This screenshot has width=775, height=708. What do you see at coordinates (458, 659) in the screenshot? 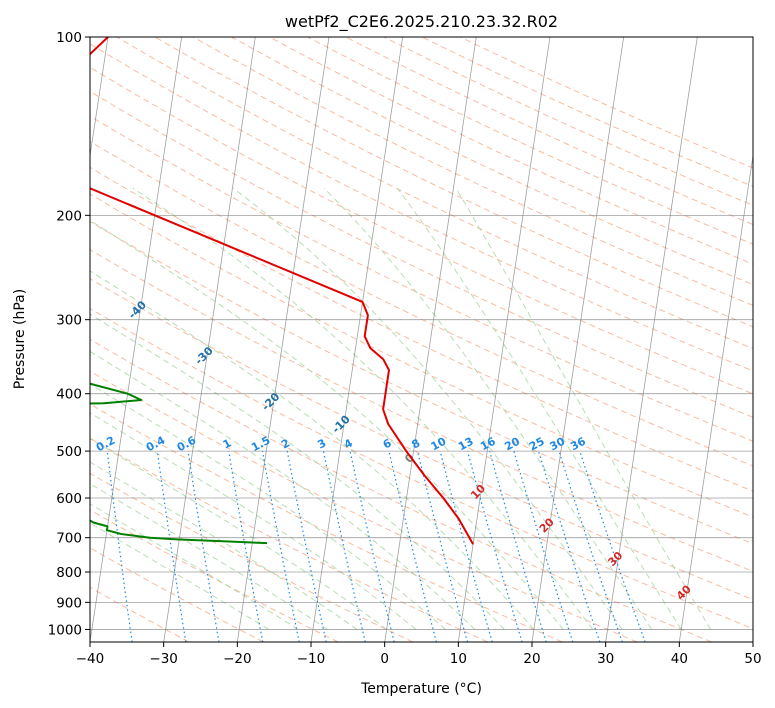
I see `x-tick-label: 10` at bounding box center [458, 659].